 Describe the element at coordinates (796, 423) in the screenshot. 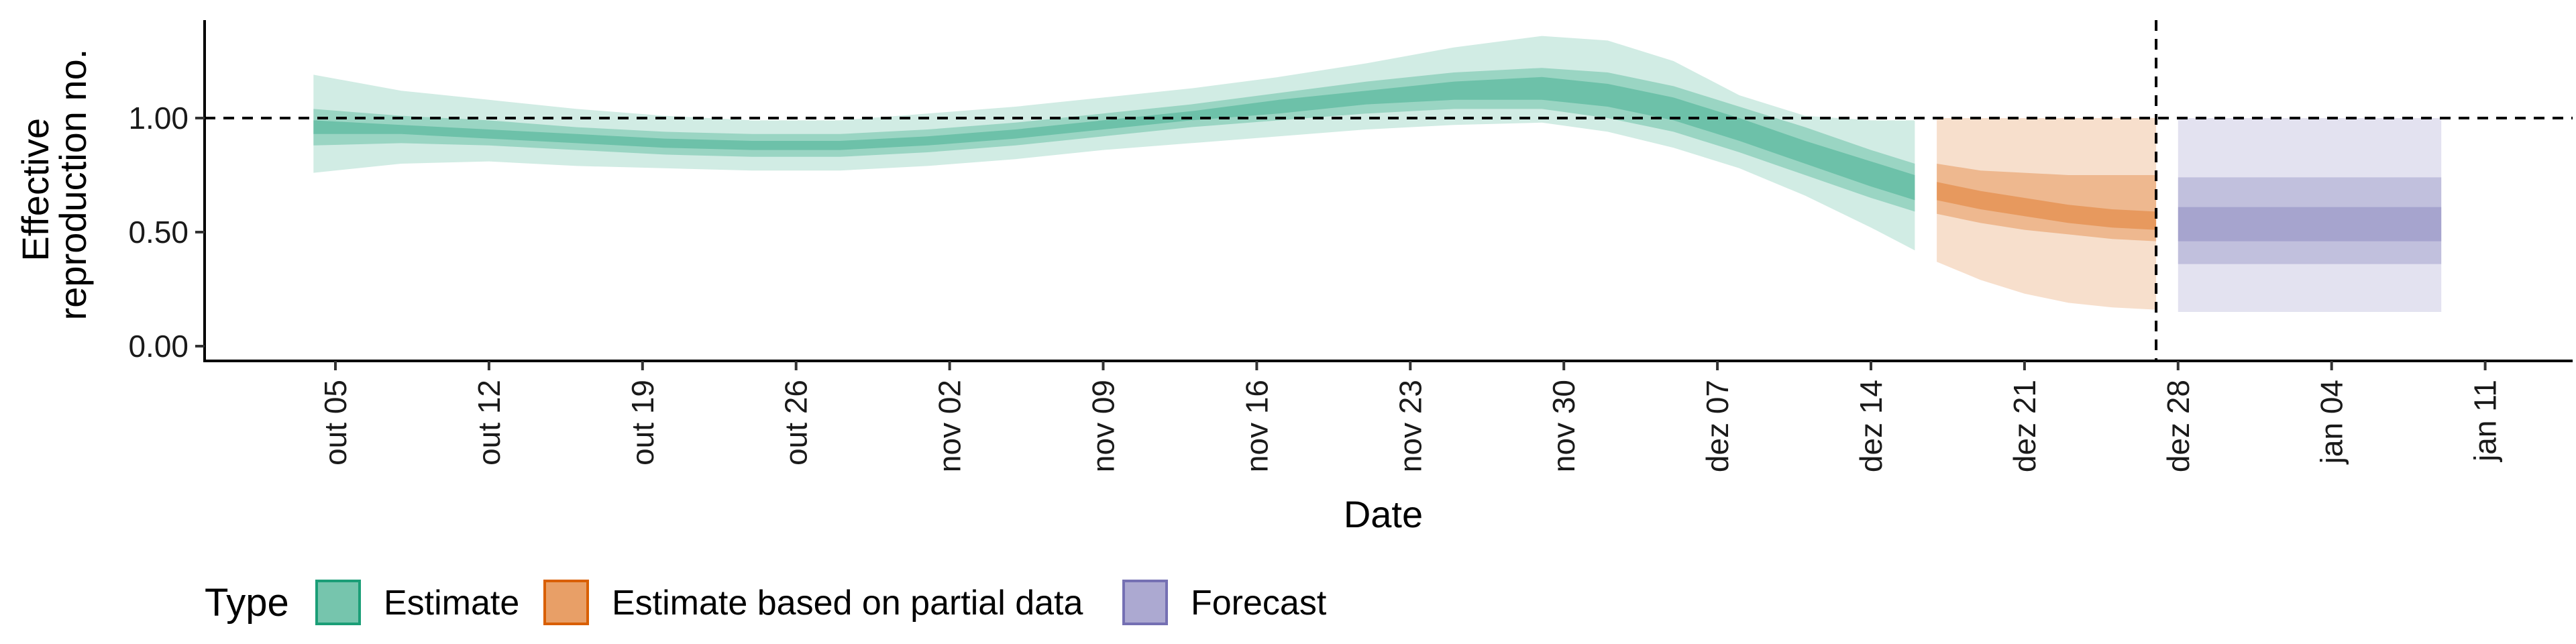

I see `x-tick-label: out 26` at that location.